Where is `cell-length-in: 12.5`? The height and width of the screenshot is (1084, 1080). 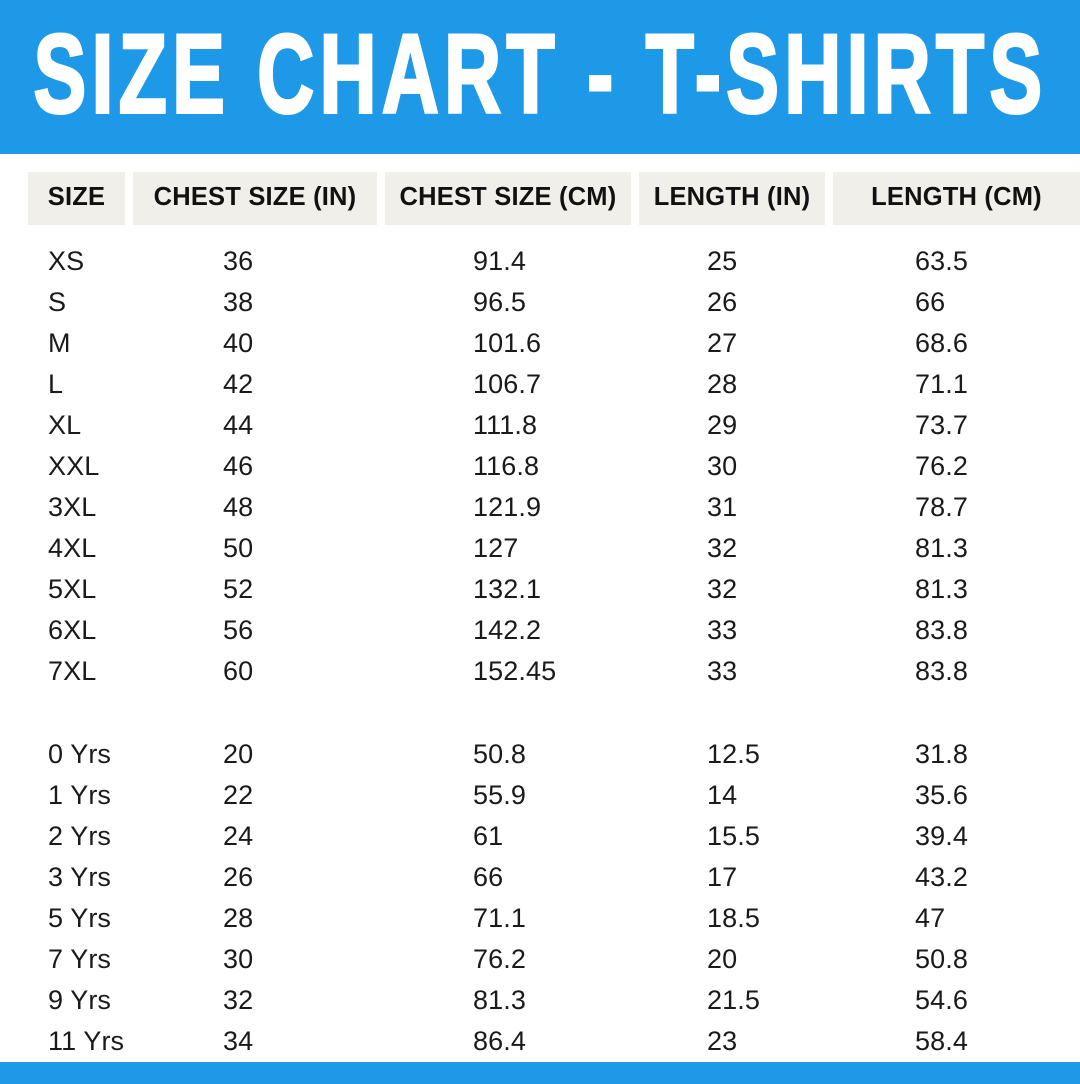
cell-length-in: 12.5 is located at coordinates (733, 753).